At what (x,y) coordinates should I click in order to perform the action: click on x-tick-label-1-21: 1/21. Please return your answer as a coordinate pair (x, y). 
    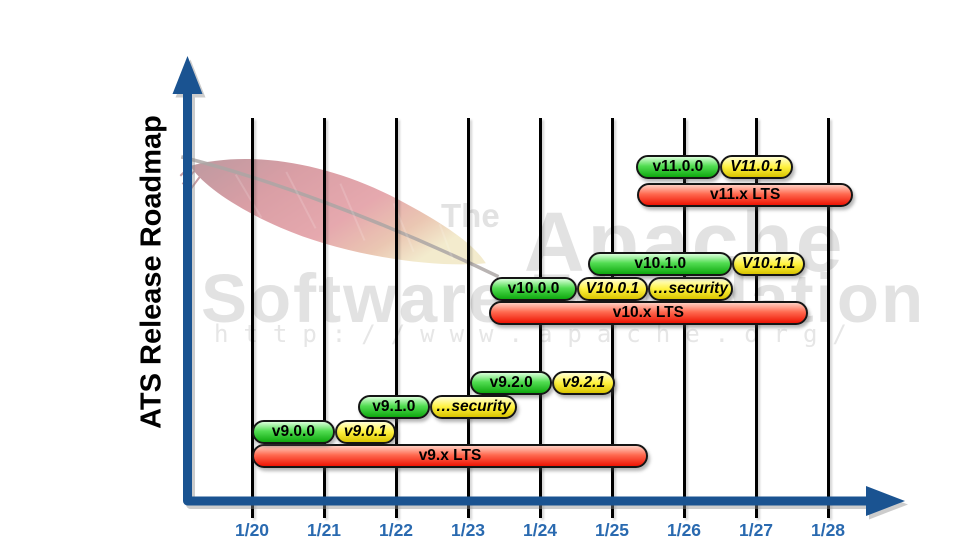
    Looking at the image, I should click on (324, 530).